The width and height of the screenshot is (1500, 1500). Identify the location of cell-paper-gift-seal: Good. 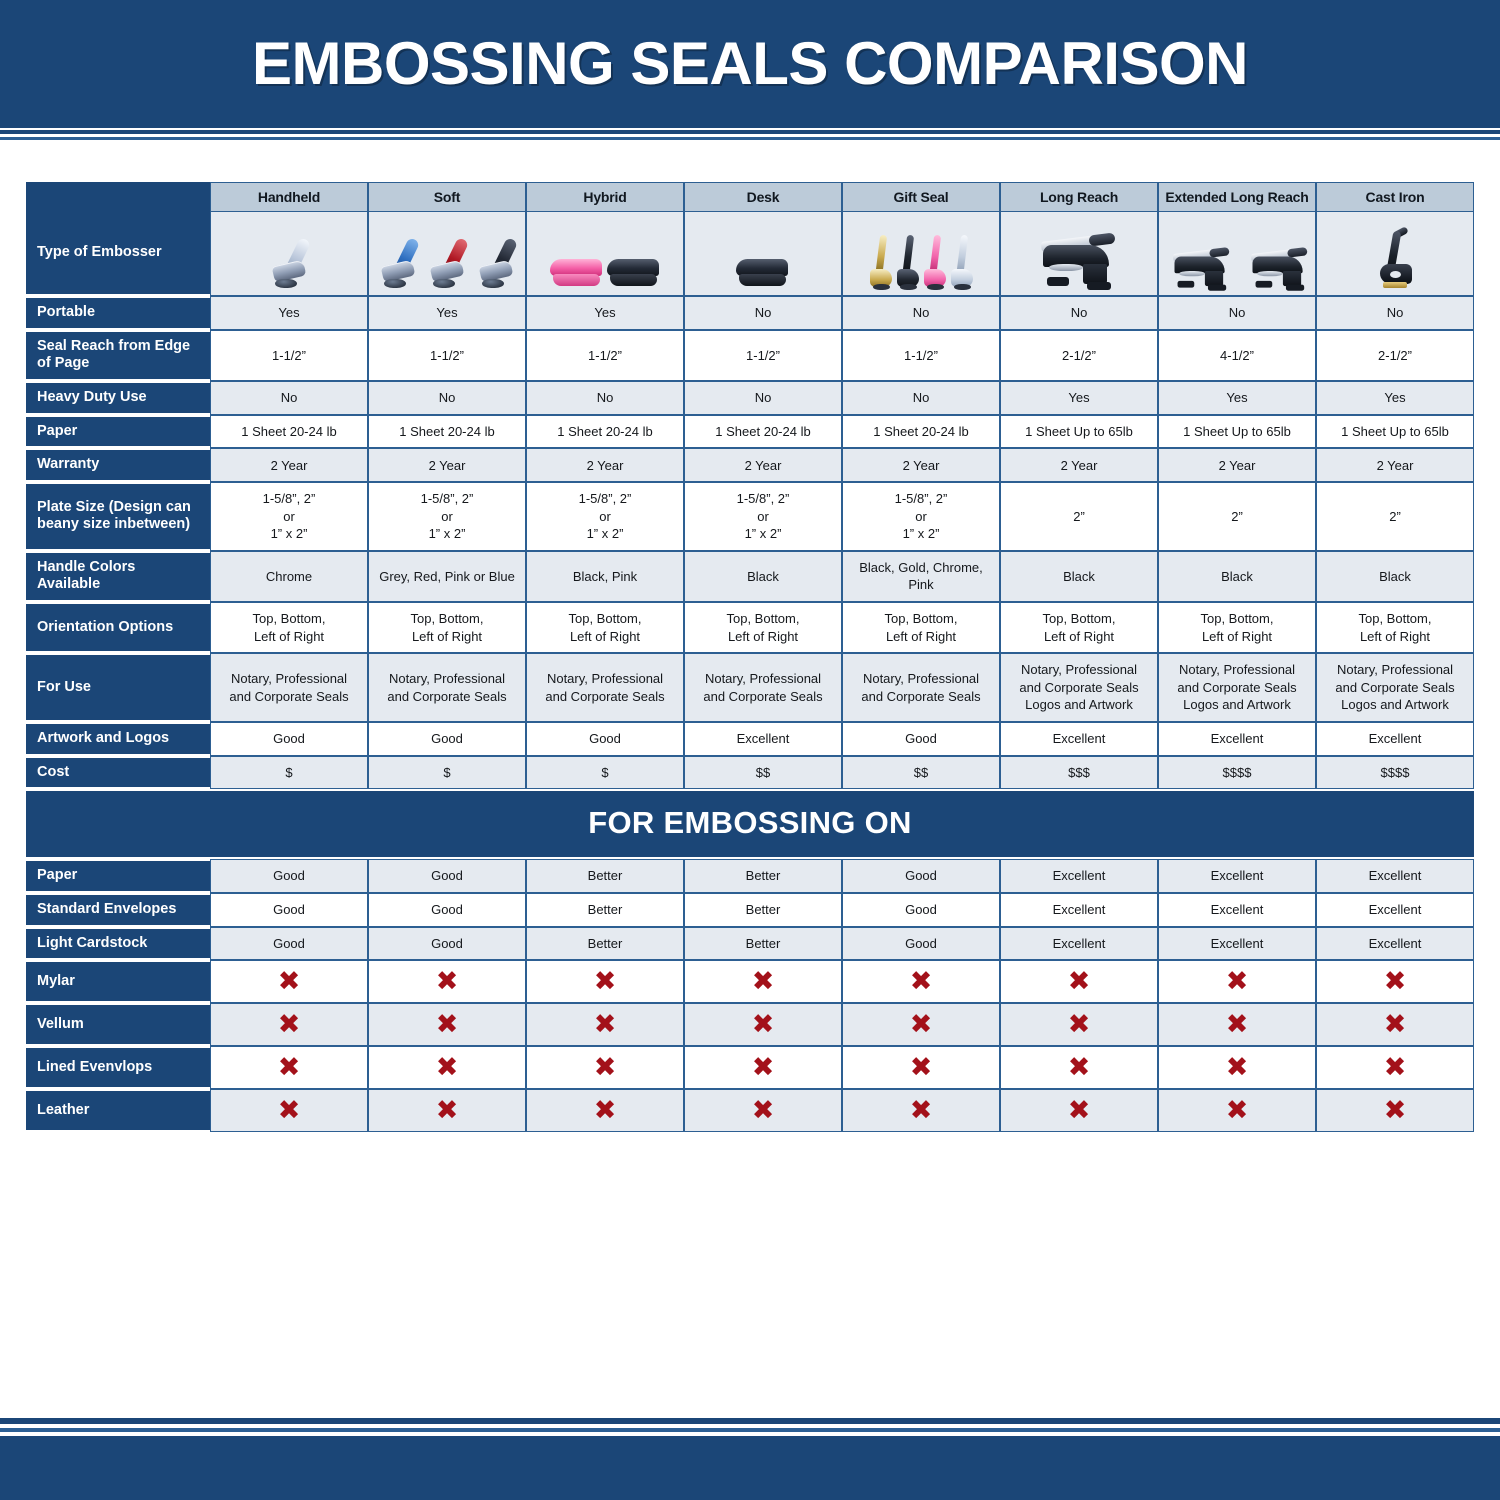
(921, 876).